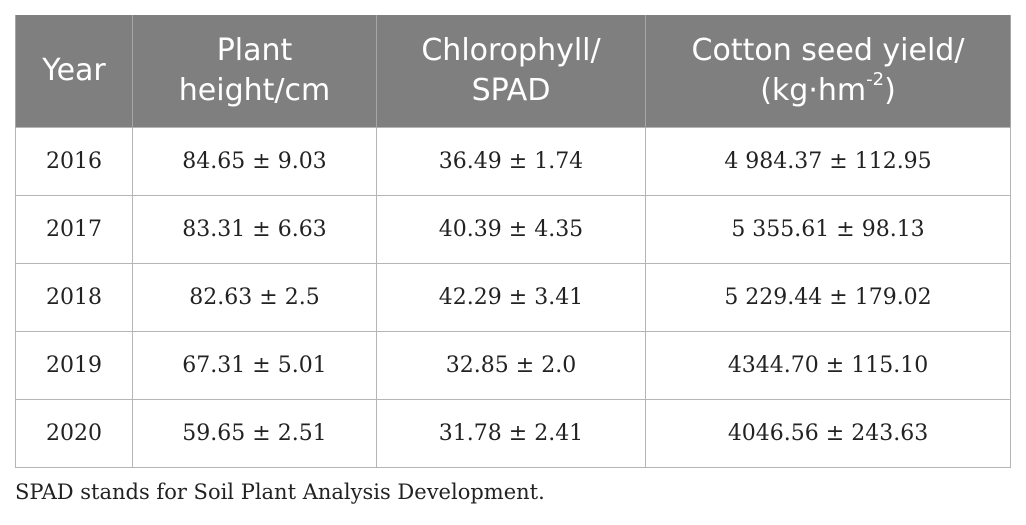  Describe the element at coordinates (828, 161) in the screenshot. I see `cell-yield: 4 984.37 ± 112.95` at that location.